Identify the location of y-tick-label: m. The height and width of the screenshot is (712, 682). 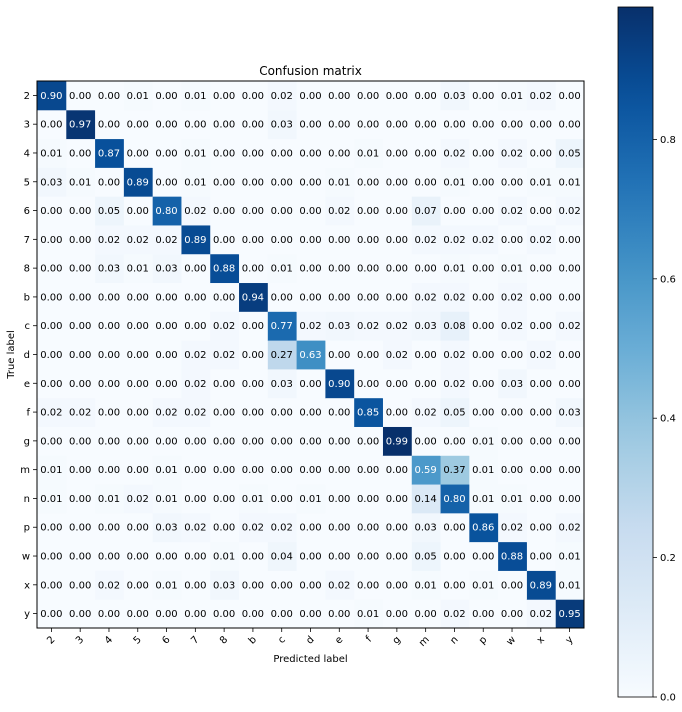
(25, 470).